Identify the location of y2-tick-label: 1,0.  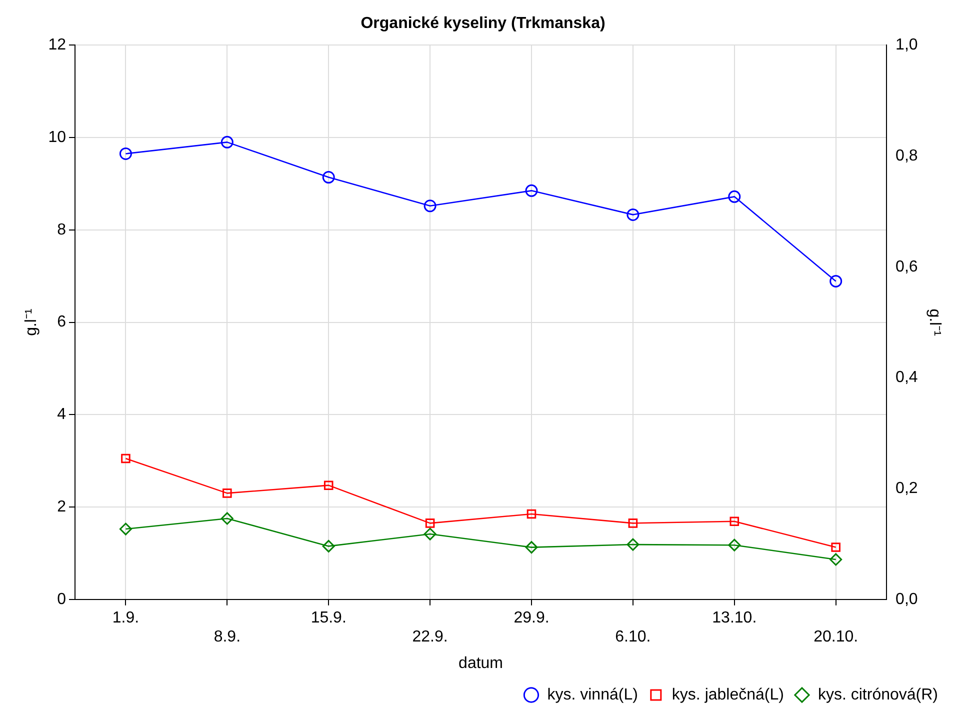
(907, 45).